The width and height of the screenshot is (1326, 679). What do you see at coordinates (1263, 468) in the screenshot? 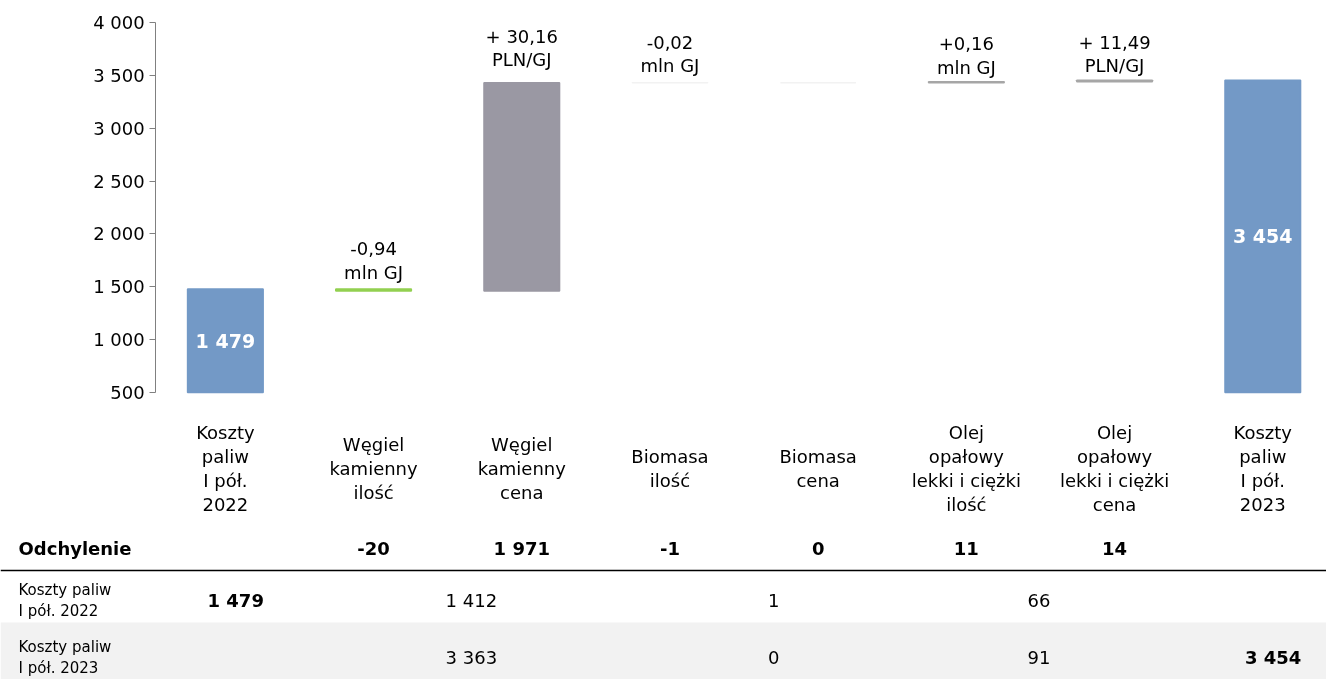
I see `x-tick-label: Koszty paliw I pół. 2023` at bounding box center [1263, 468].